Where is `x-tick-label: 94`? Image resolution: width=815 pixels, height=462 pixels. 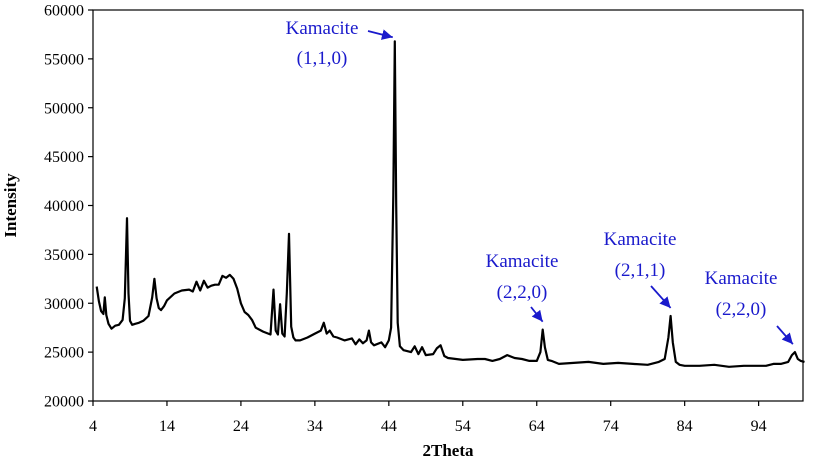
x-tick-label: 94 is located at coordinates (759, 426).